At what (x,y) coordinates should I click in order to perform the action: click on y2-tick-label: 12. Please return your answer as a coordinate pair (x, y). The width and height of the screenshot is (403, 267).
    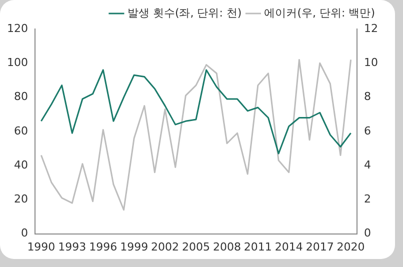
    Looking at the image, I should click on (371, 28).